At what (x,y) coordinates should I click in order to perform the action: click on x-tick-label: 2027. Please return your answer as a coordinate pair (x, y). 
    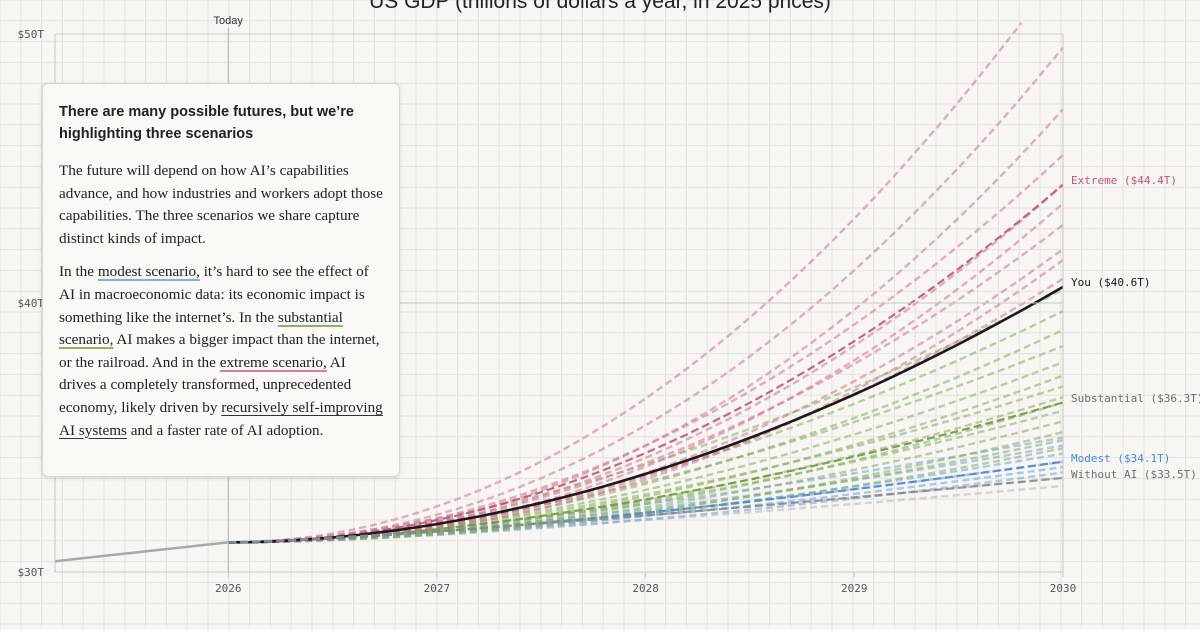
    Looking at the image, I should click on (437, 588).